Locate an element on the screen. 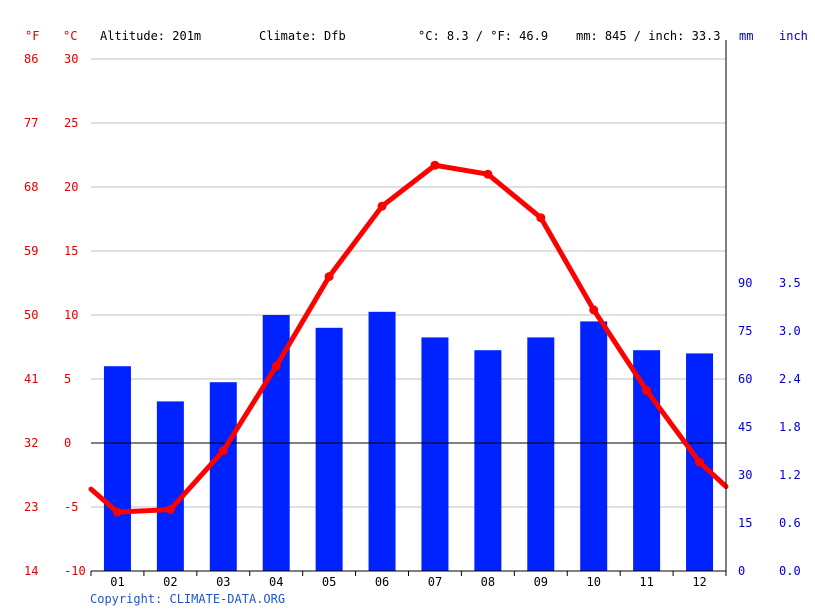 The width and height of the screenshot is (815, 611). month-tick-label: 06 is located at coordinates (382, 582).